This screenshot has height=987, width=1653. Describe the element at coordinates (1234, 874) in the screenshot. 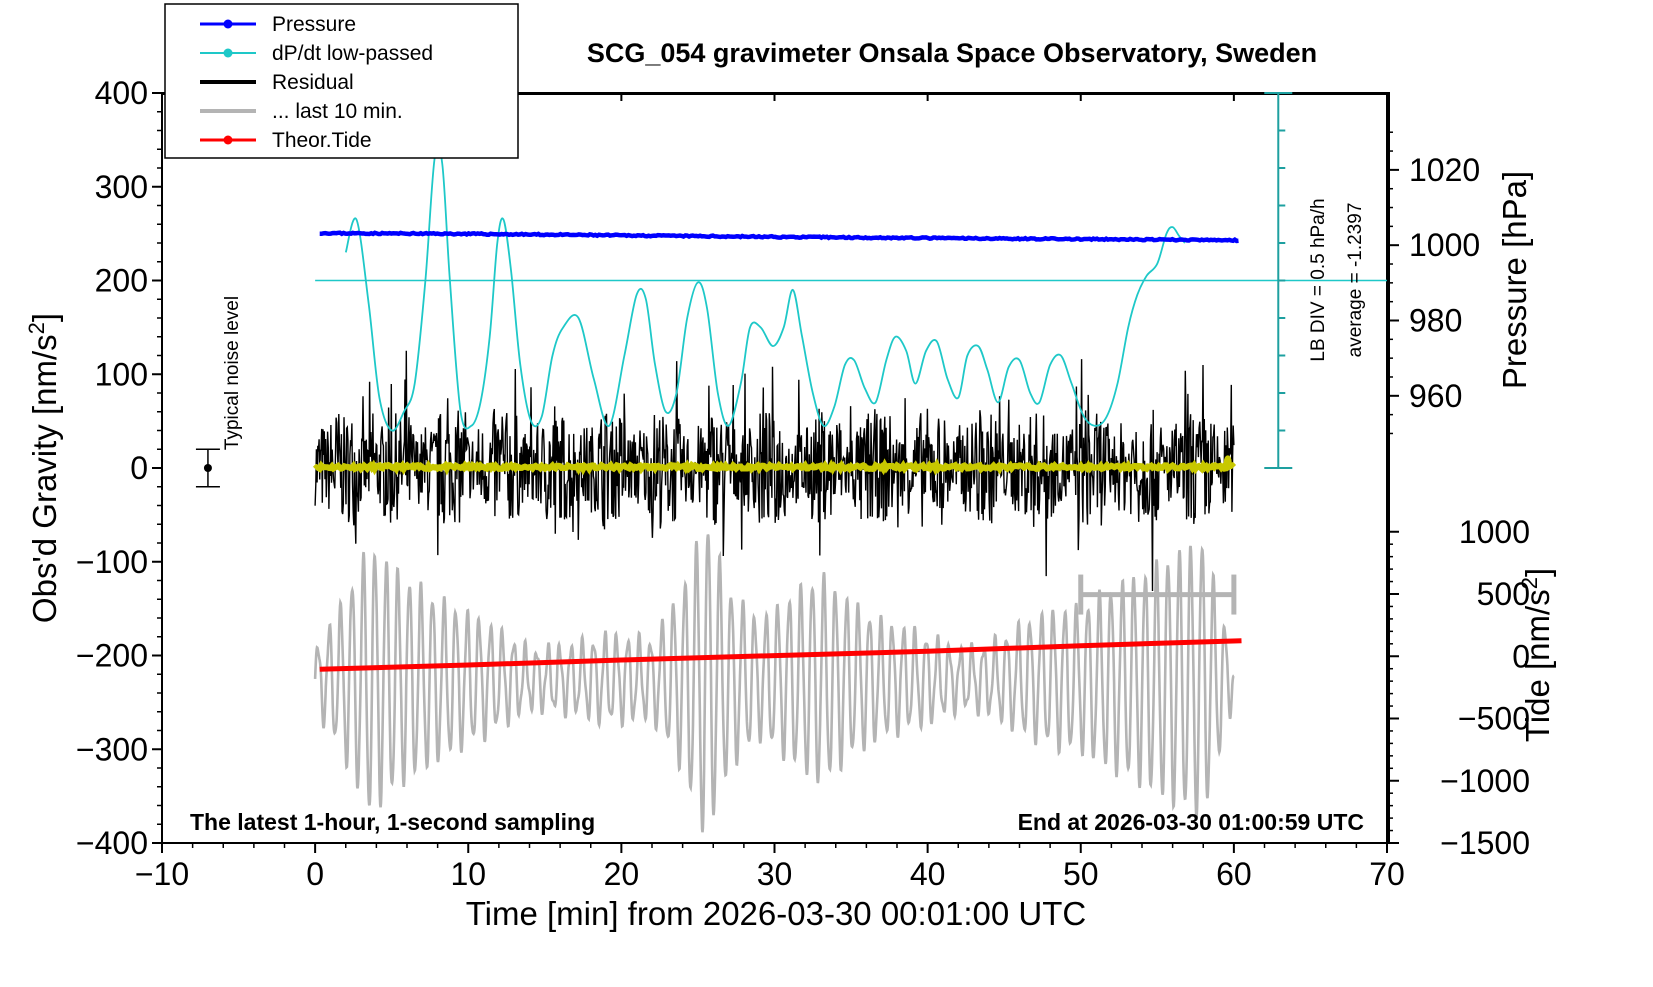

I see `x-tick-label: 60` at that location.